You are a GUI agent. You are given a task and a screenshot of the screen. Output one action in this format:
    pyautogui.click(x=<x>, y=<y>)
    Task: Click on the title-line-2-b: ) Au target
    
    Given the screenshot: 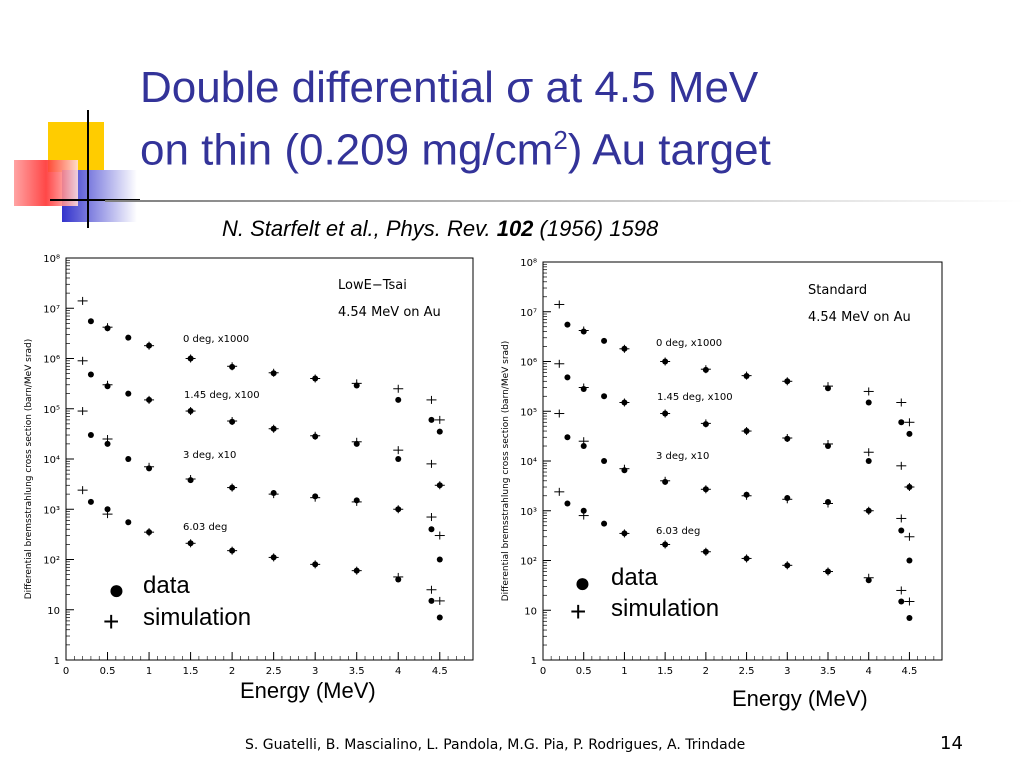 What is the action you would take?
    pyautogui.click(x=669, y=150)
    